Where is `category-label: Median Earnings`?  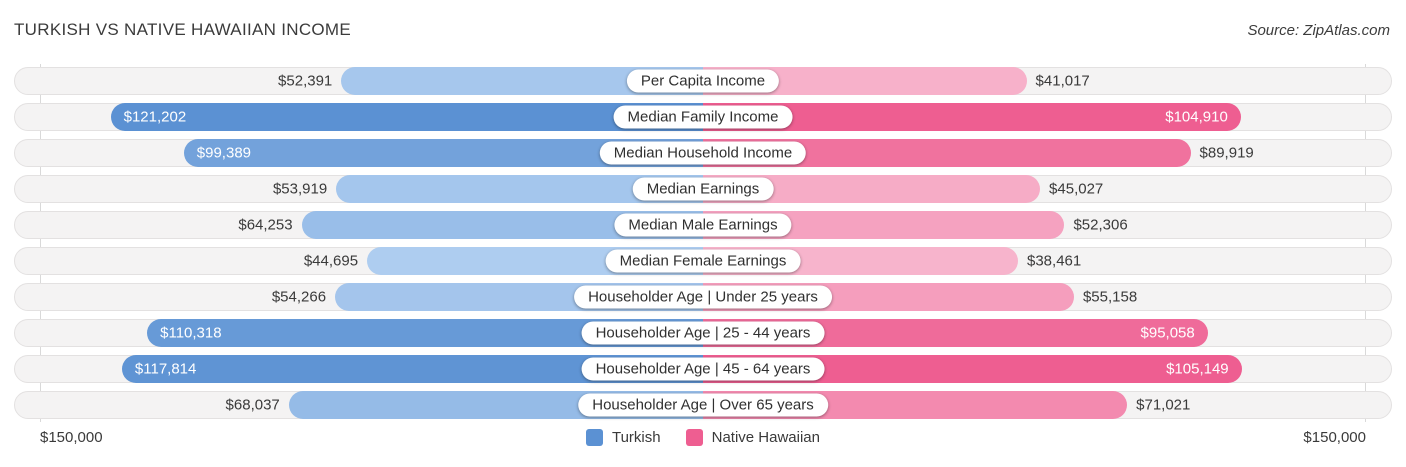 category-label: Median Earnings is located at coordinates (703, 189).